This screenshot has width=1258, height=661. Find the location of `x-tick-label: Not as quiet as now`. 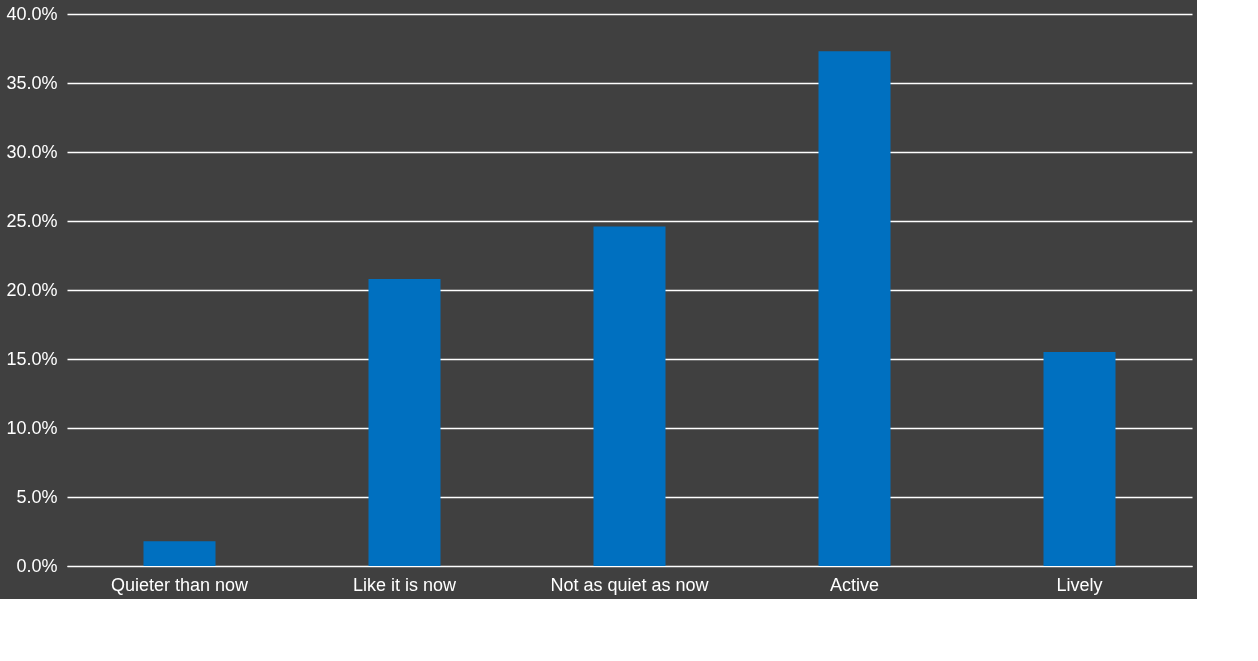

x-tick-label: Not as quiet as now is located at coordinates (630, 584).